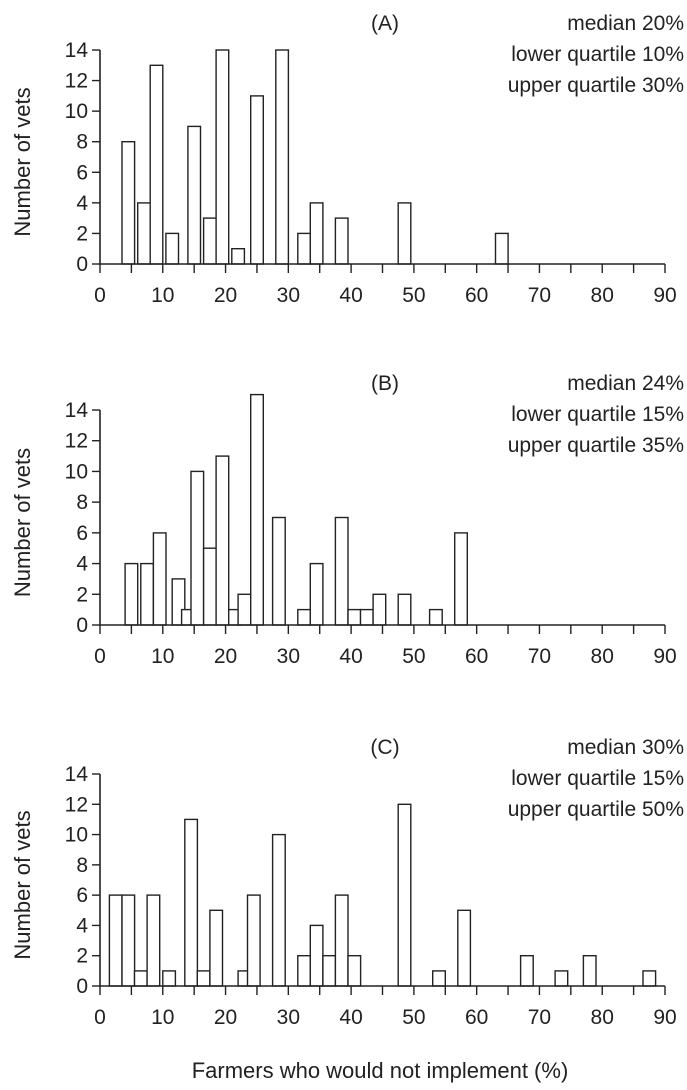 This screenshot has width=687, height=1090. Describe the element at coordinates (350, 656) in the screenshot. I see `x-tick-label: 40` at that location.